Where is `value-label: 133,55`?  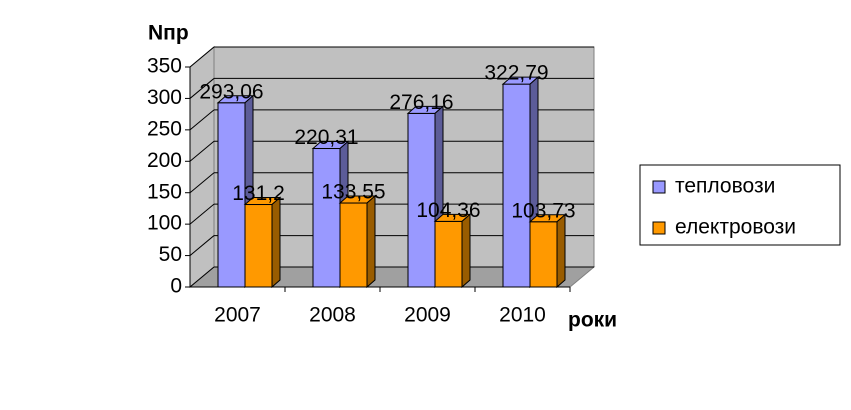
value-label: 133,55 is located at coordinates (353, 192).